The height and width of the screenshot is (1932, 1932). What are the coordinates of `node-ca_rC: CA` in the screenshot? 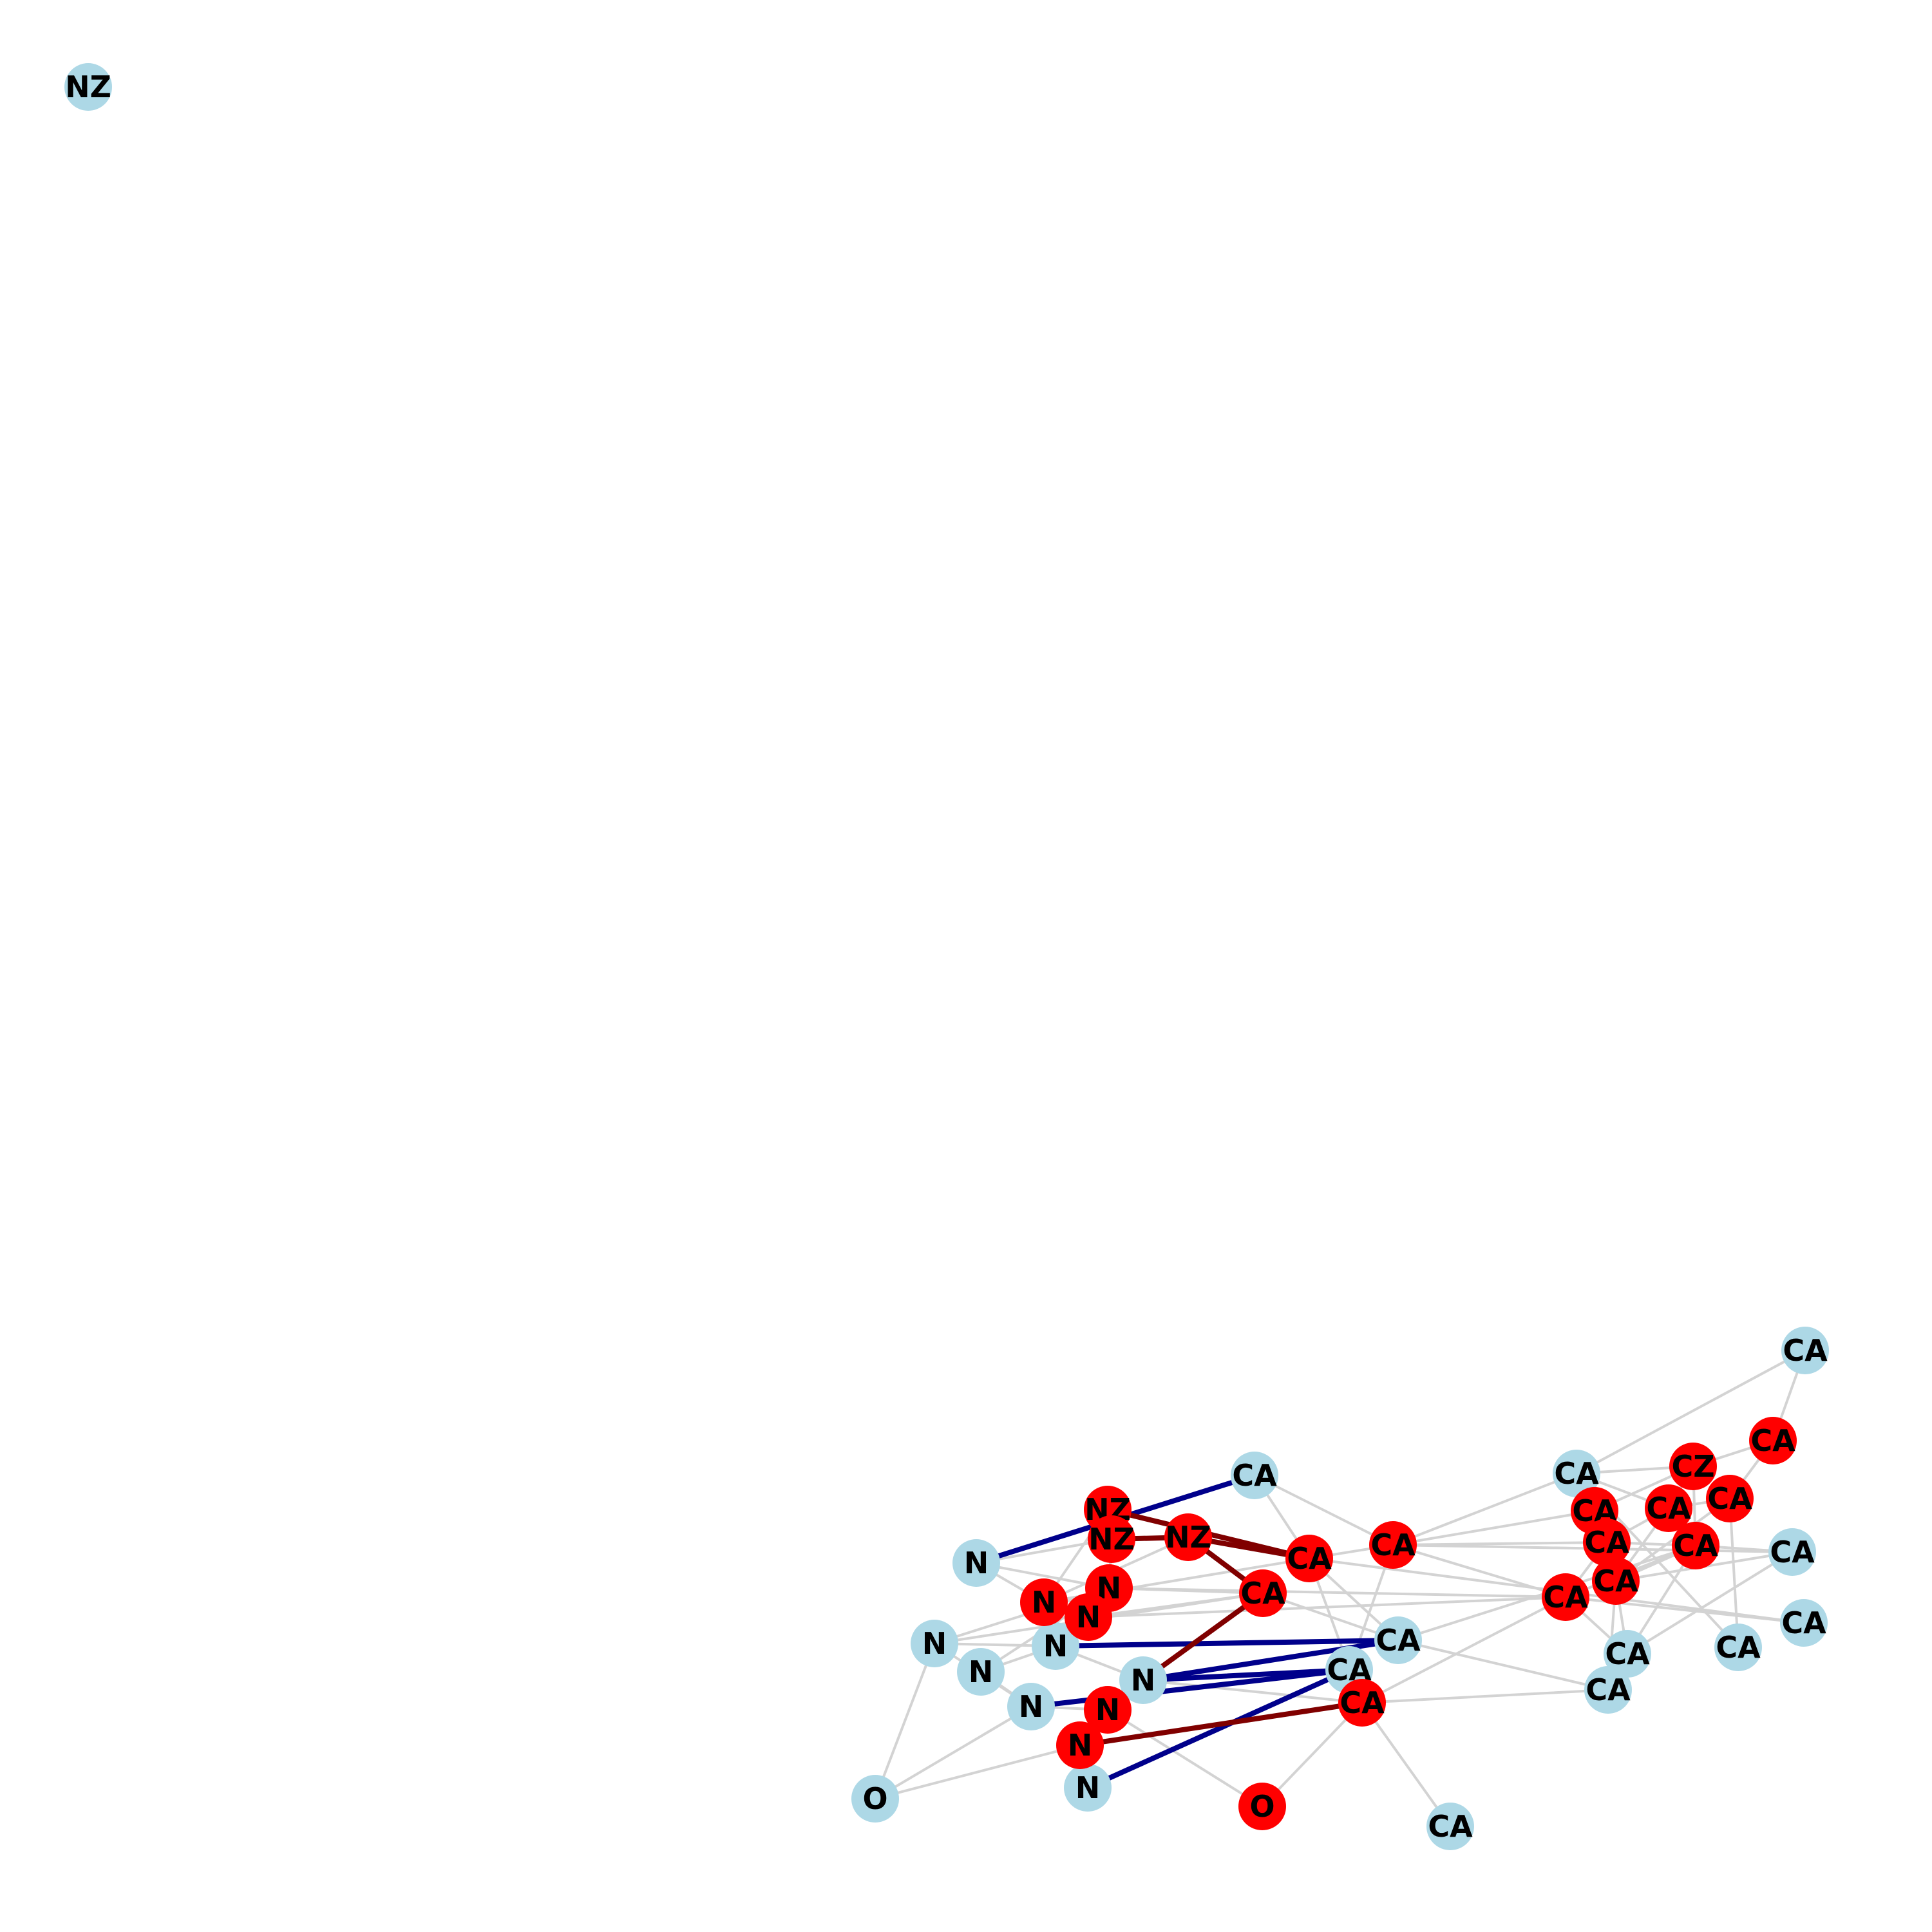 It's located at (1263, 1593).